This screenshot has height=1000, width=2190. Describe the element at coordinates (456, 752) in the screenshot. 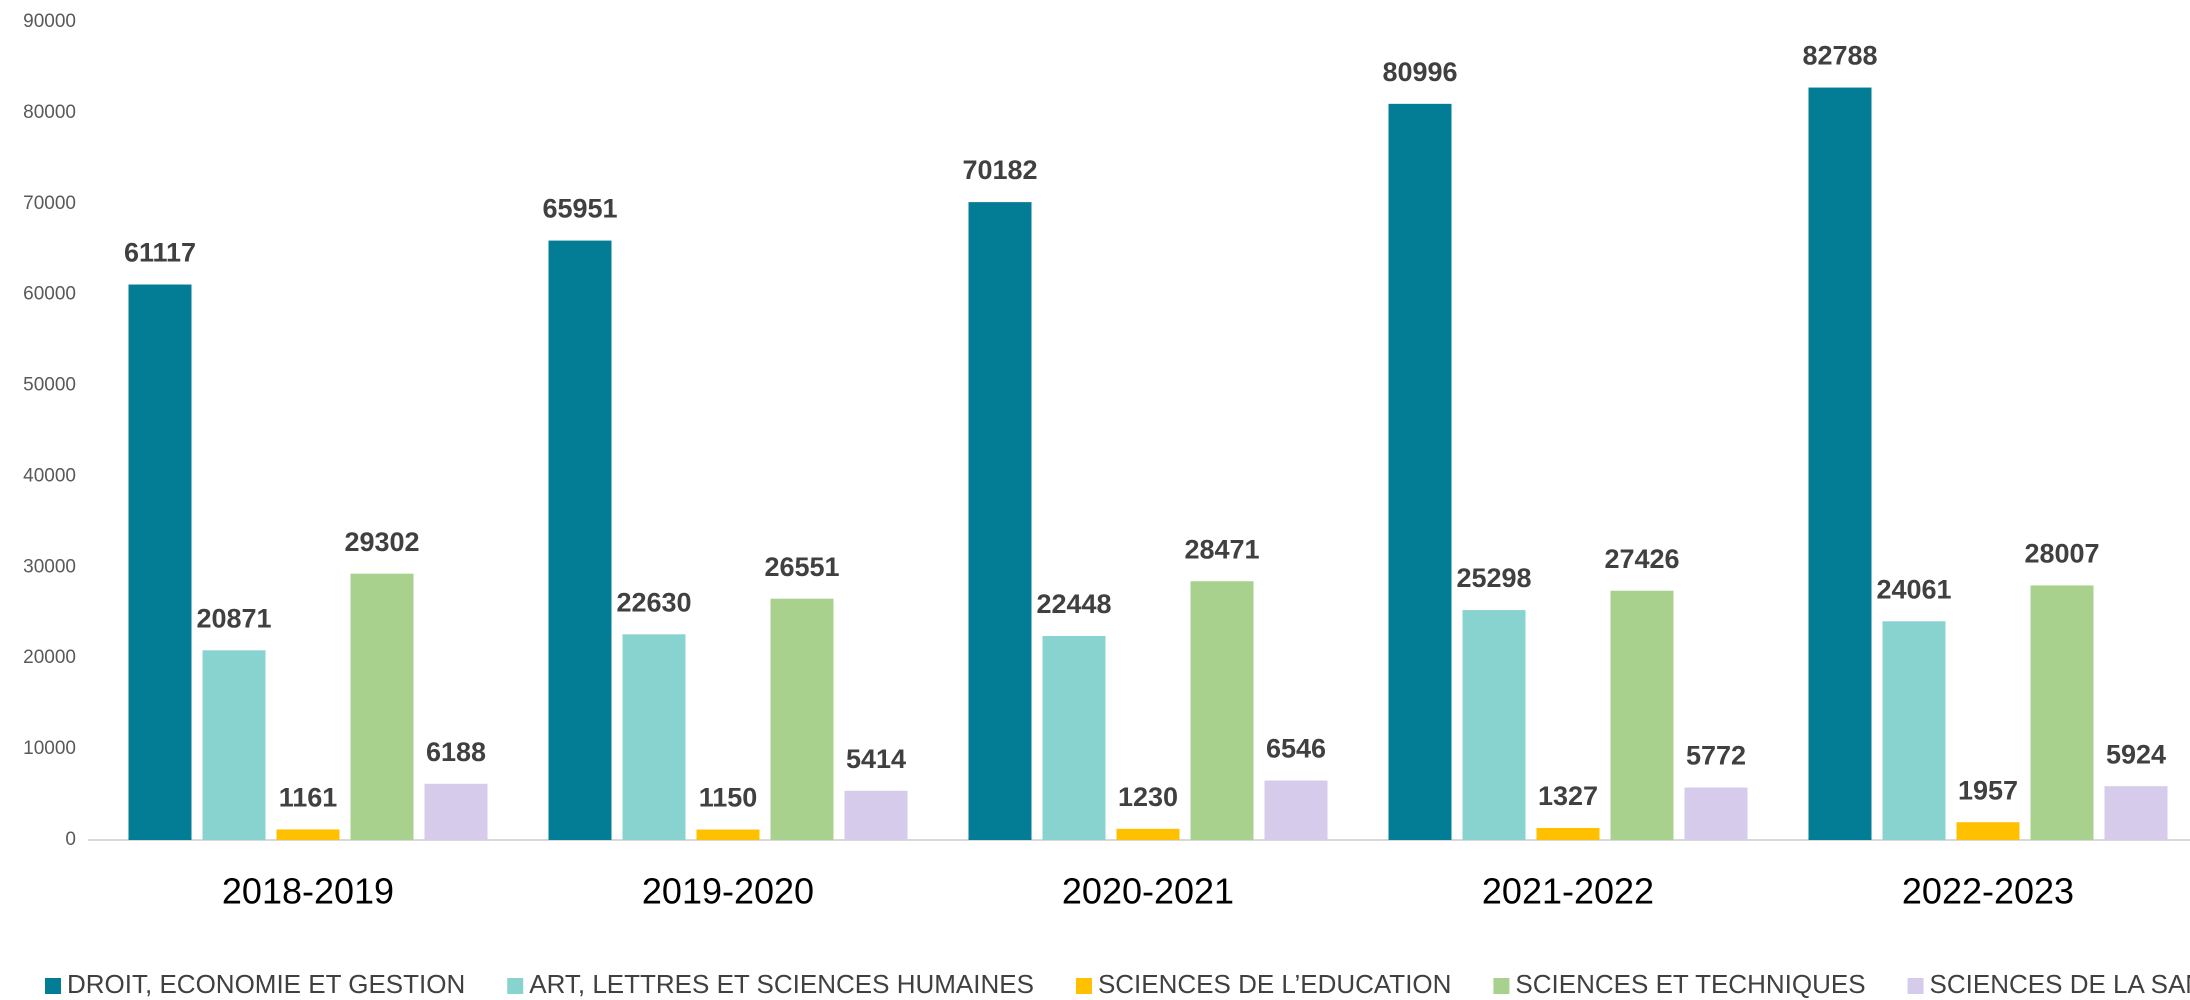

I see `data-label: 6188` at that location.